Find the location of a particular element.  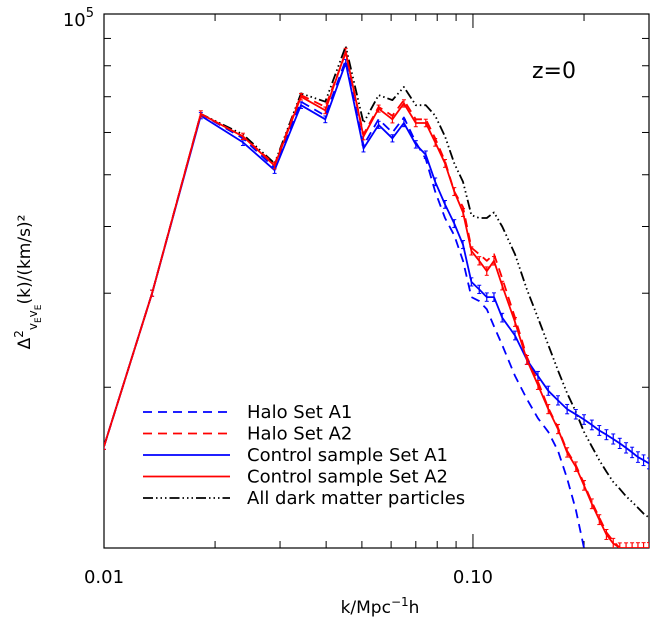

y-tick-label: 105 is located at coordinates (78, 18).